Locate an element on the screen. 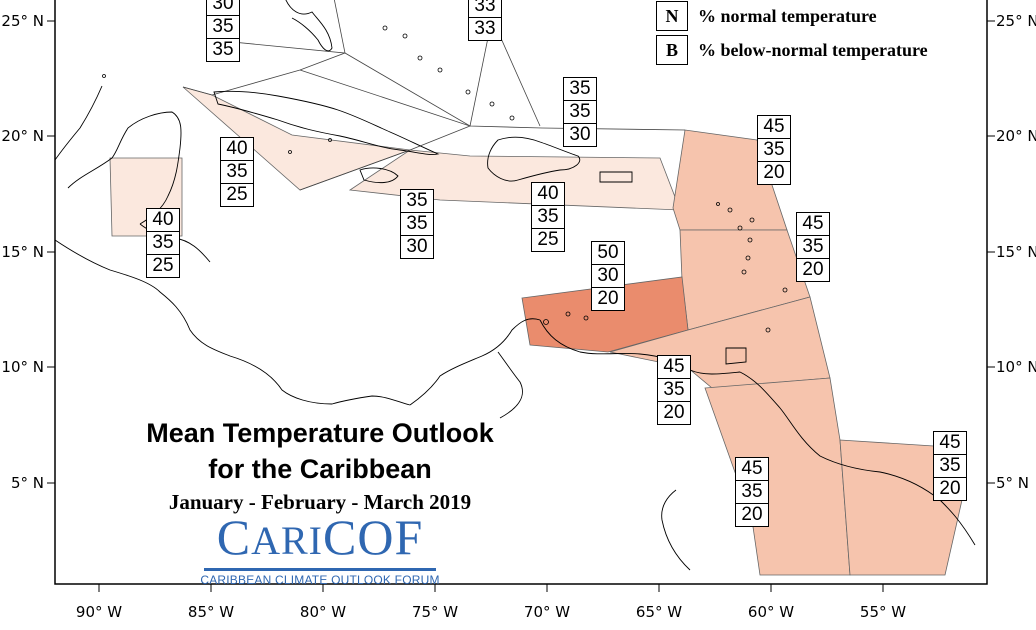 This screenshot has height=630, width=1036. legend-row-normal: N % normal temperature is located at coordinates (766, 16).